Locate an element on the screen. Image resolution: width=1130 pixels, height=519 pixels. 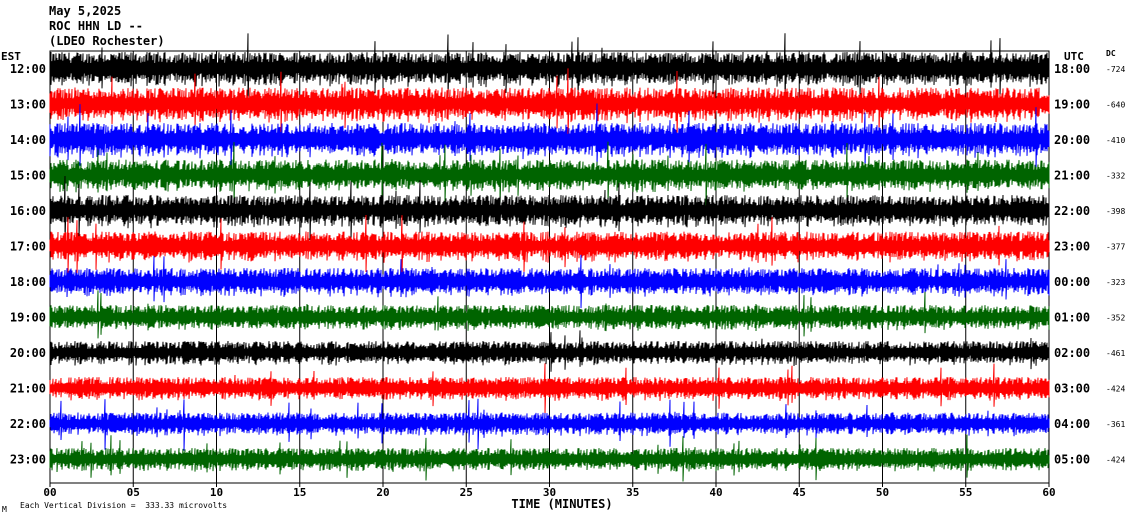
dc-offset-label: -377 is located at coordinates (1115, 247).